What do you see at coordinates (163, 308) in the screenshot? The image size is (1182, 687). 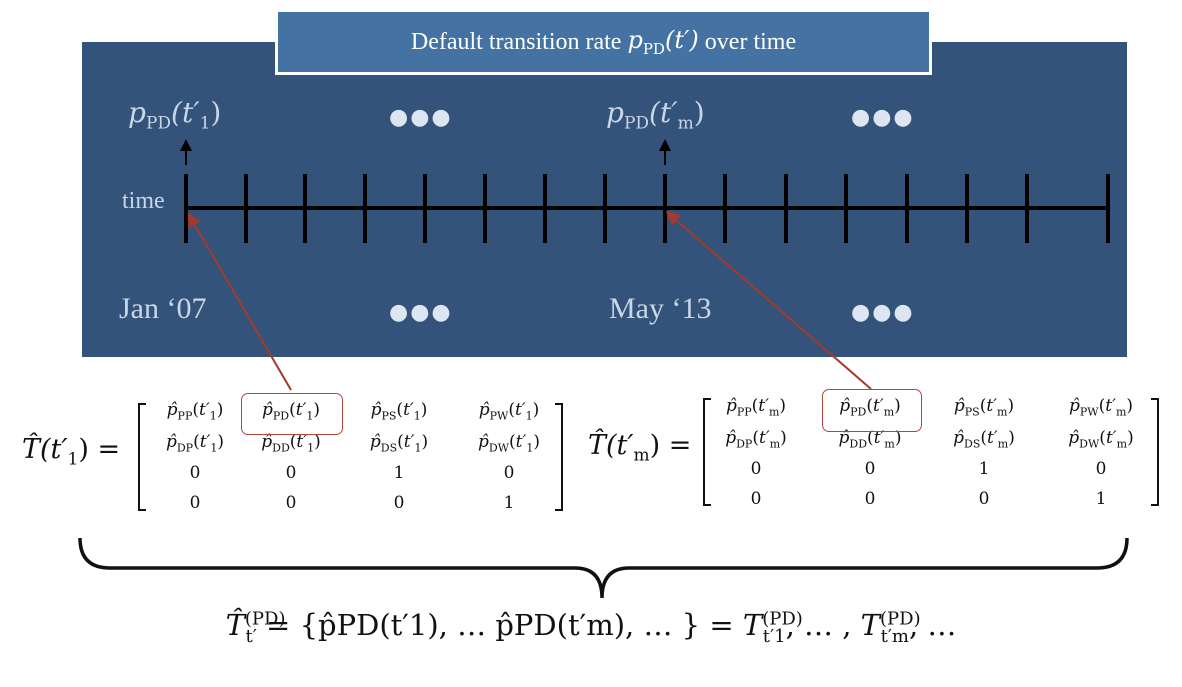 I see `date-label-start: Jan ‘07` at bounding box center [163, 308].